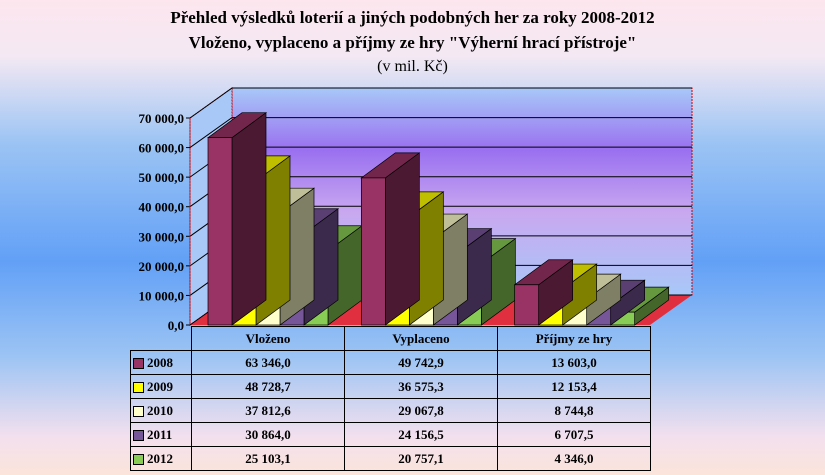 The width and height of the screenshot is (825, 475). Describe the element at coordinates (162, 266) in the screenshot. I see `y-tick-label: 20 000,0` at that location.